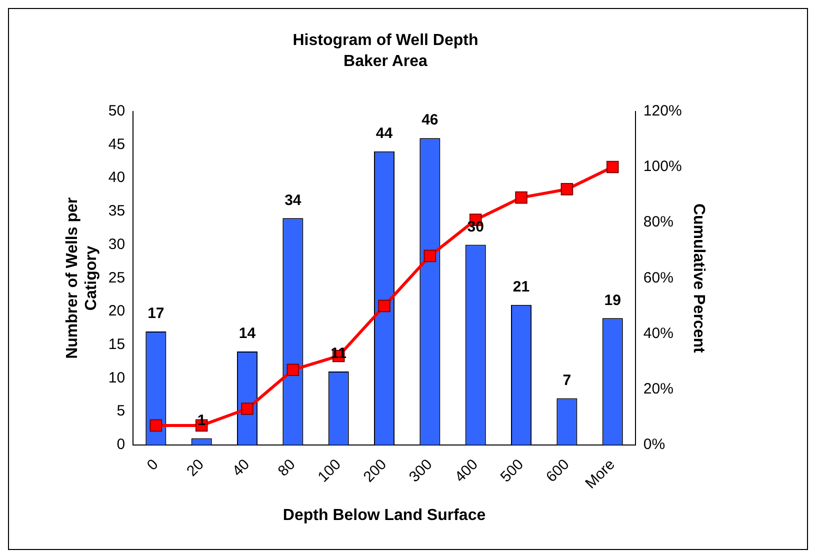 This screenshot has width=816, height=558. What do you see at coordinates (196, 468) in the screenshot?
I see `x-tick-label: 20` at bounding box center [196, 468].